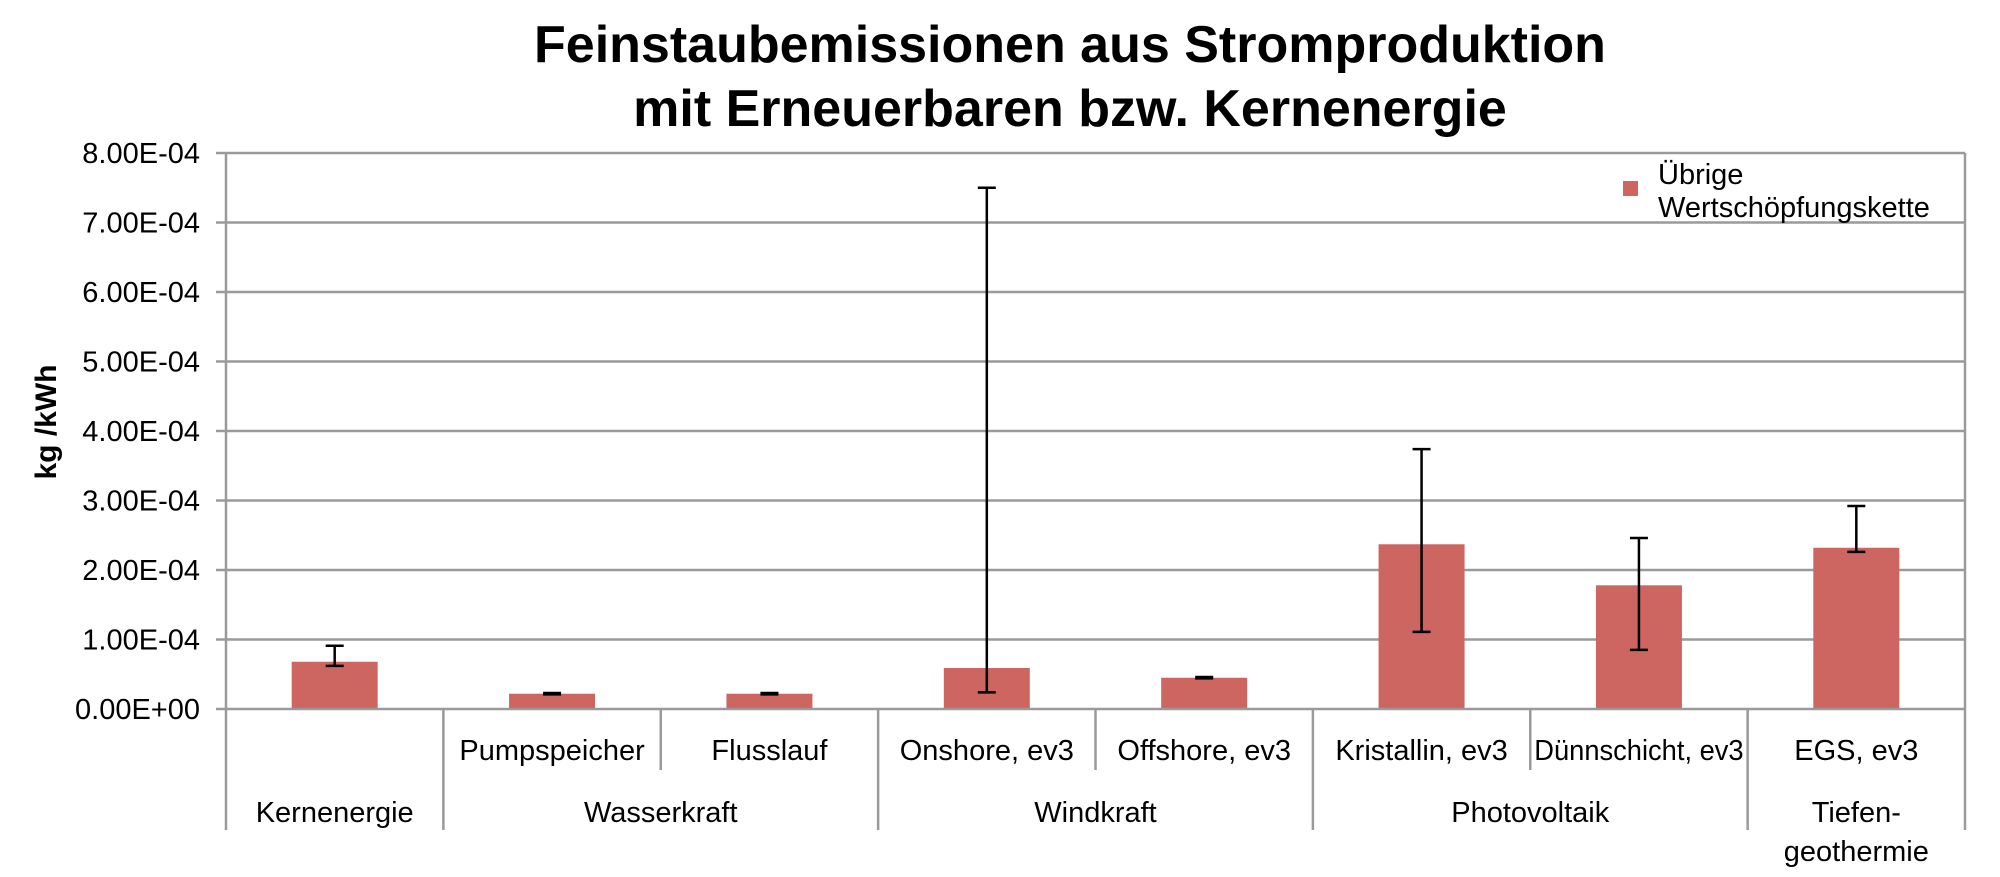 This screenshot has width=2000, height=877. I want to click on group-label: Wasserkraft, so click(661, 813).